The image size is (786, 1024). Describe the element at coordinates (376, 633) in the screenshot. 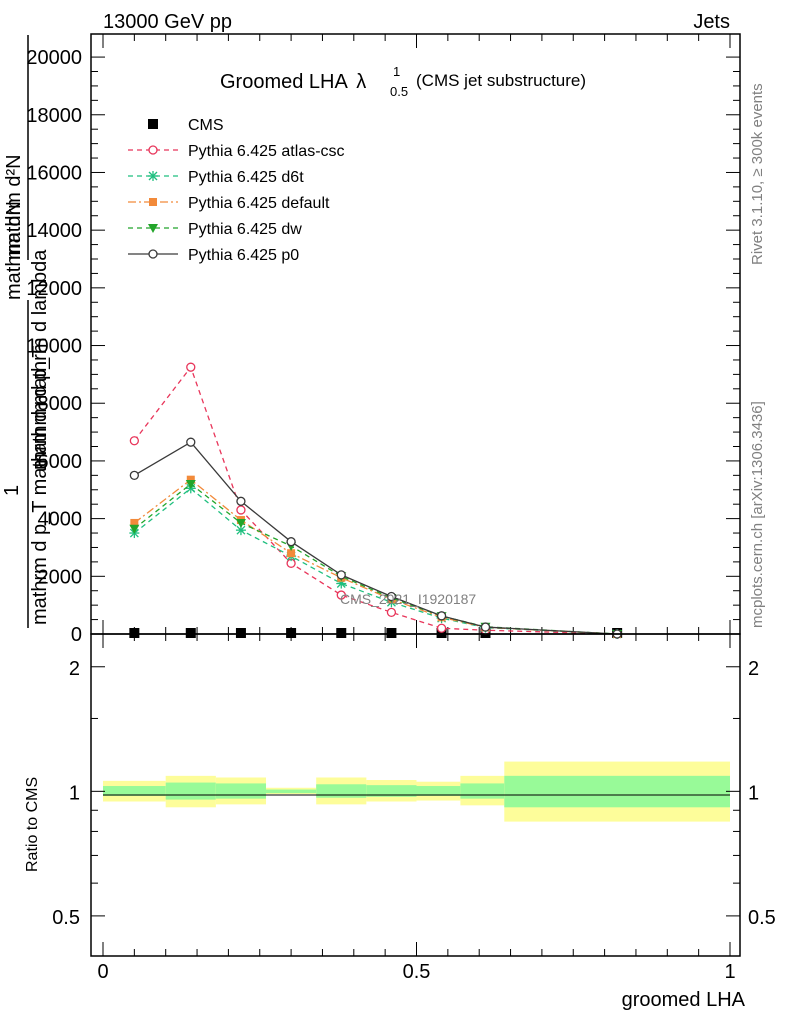

I see `series-cms` at that location.